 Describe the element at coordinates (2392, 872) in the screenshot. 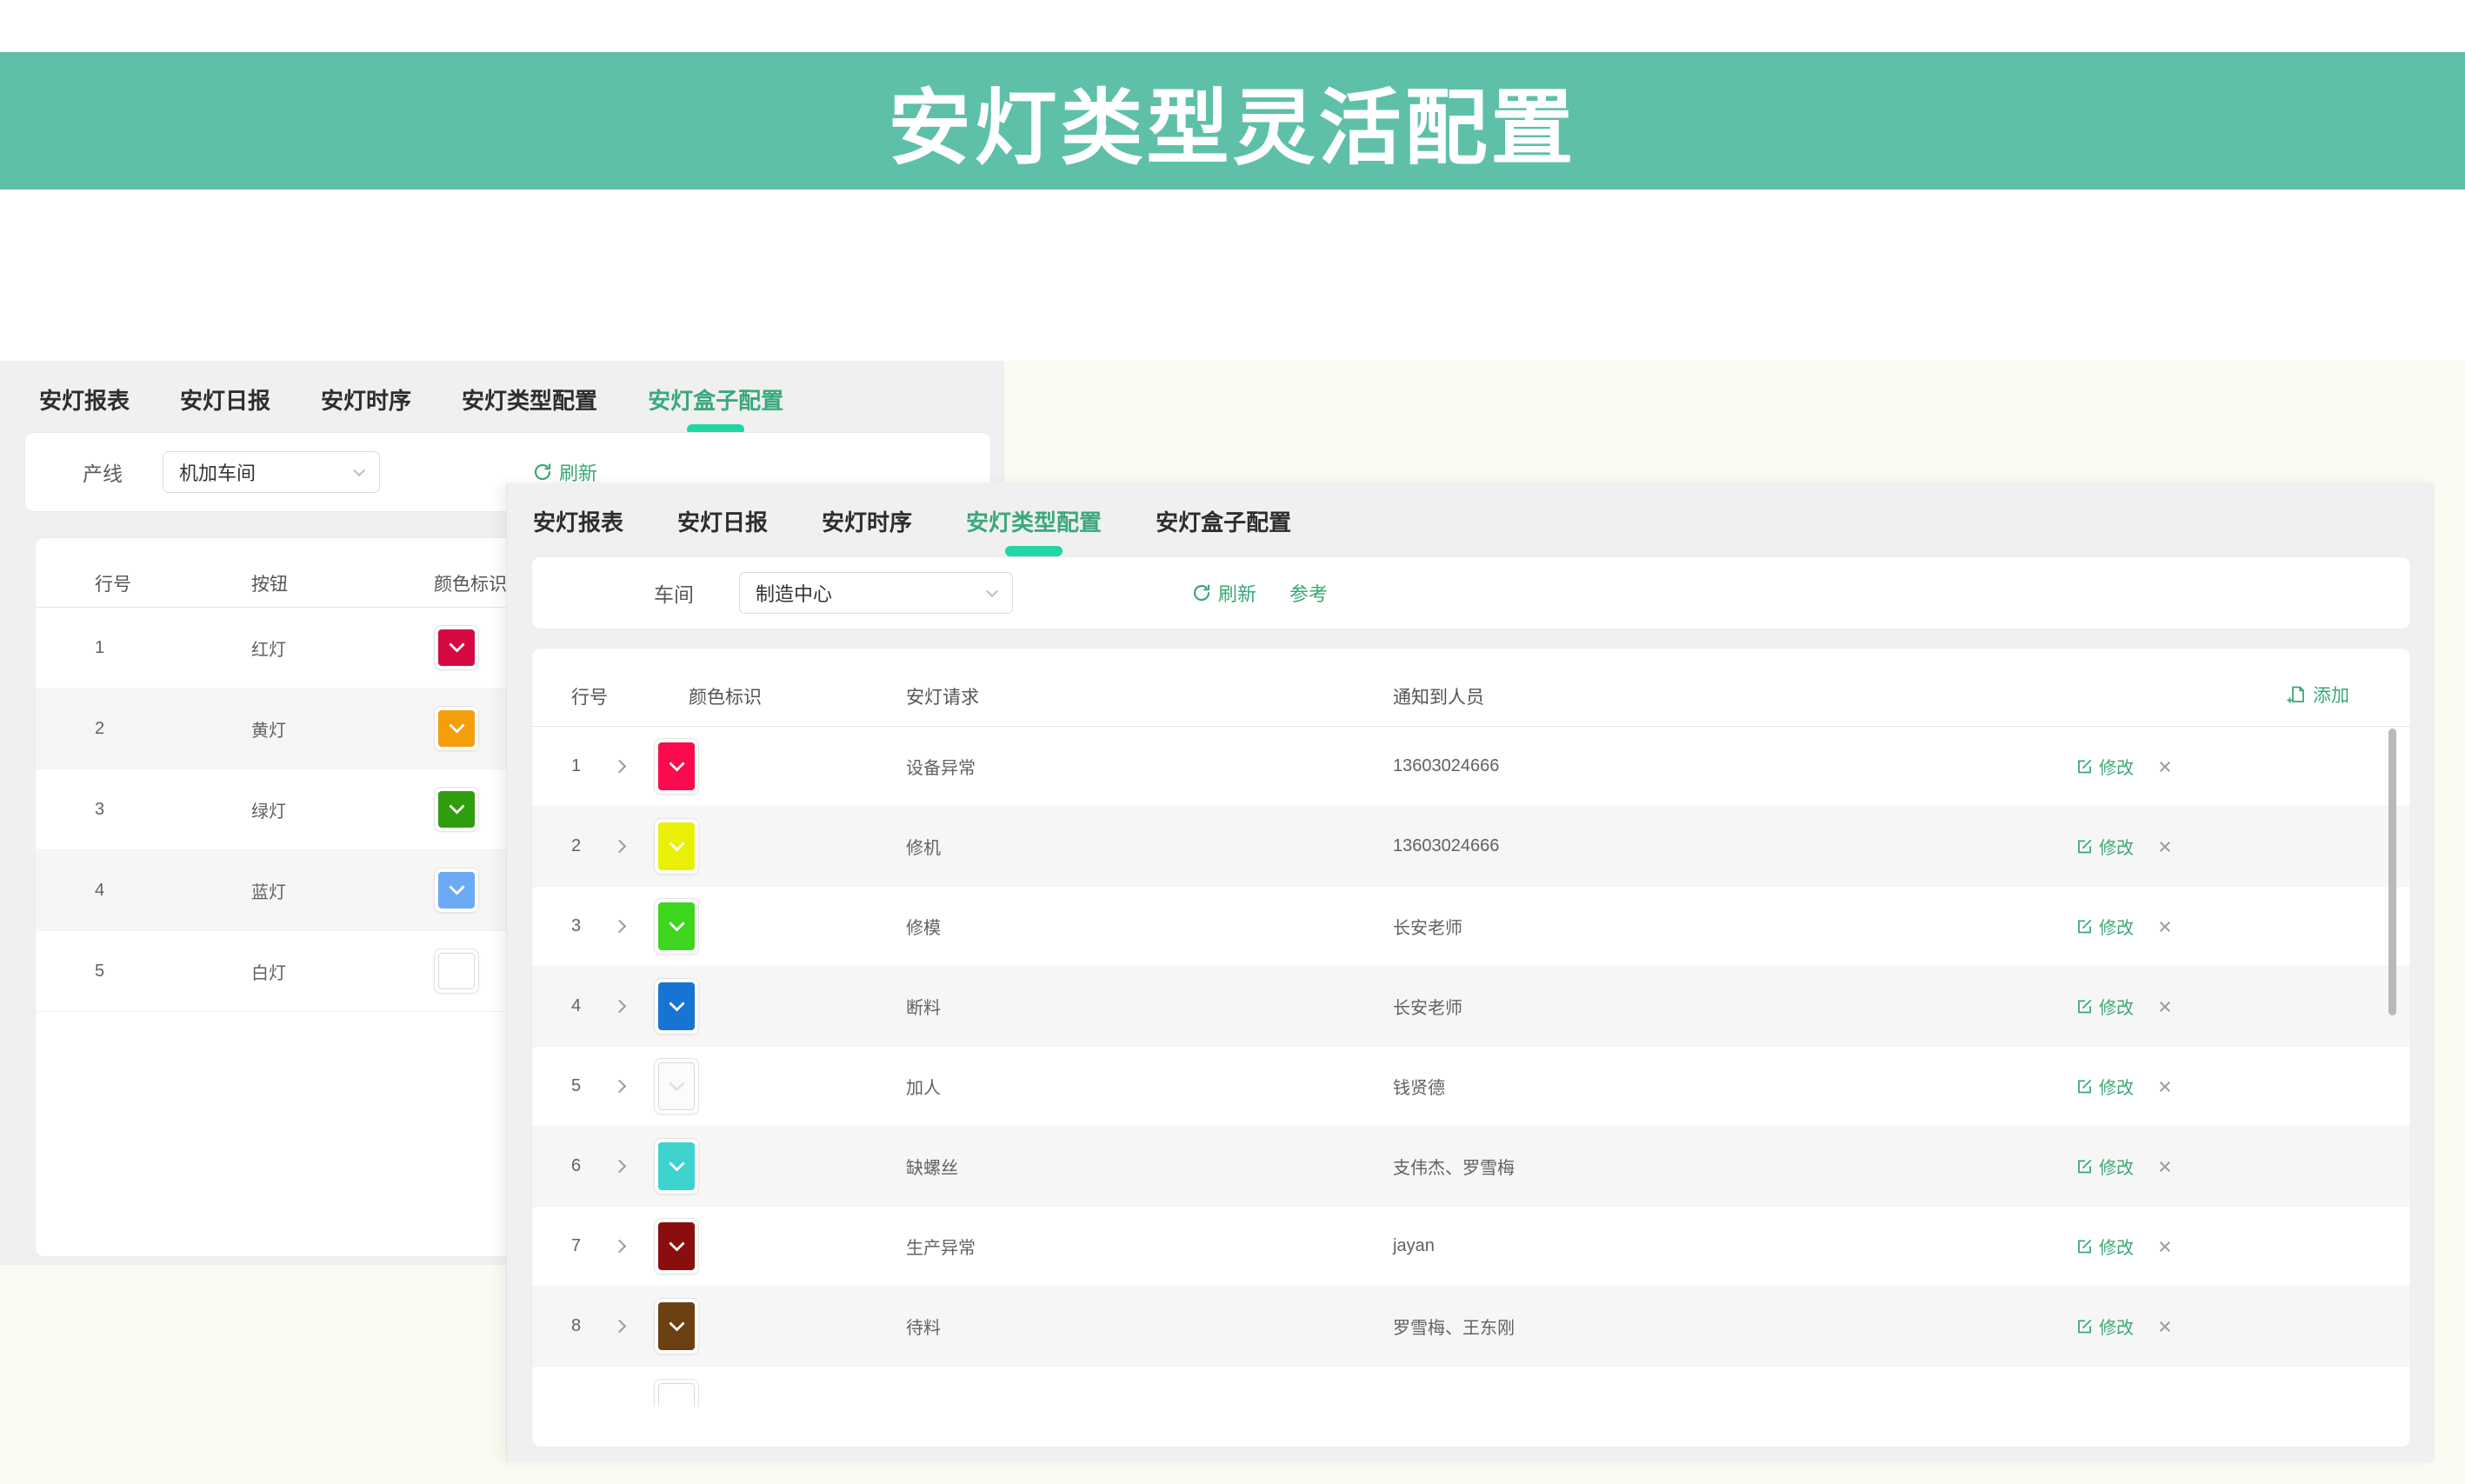

I see `table-scrollbar-thumb` at that location.